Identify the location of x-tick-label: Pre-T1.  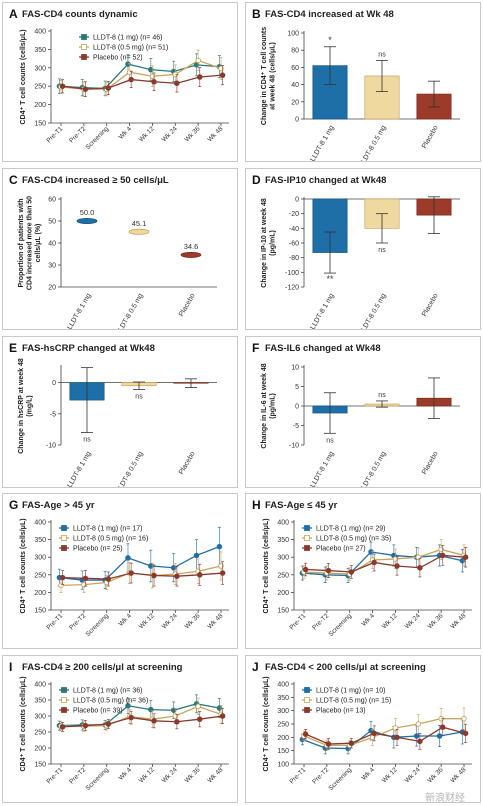
(54, 134).